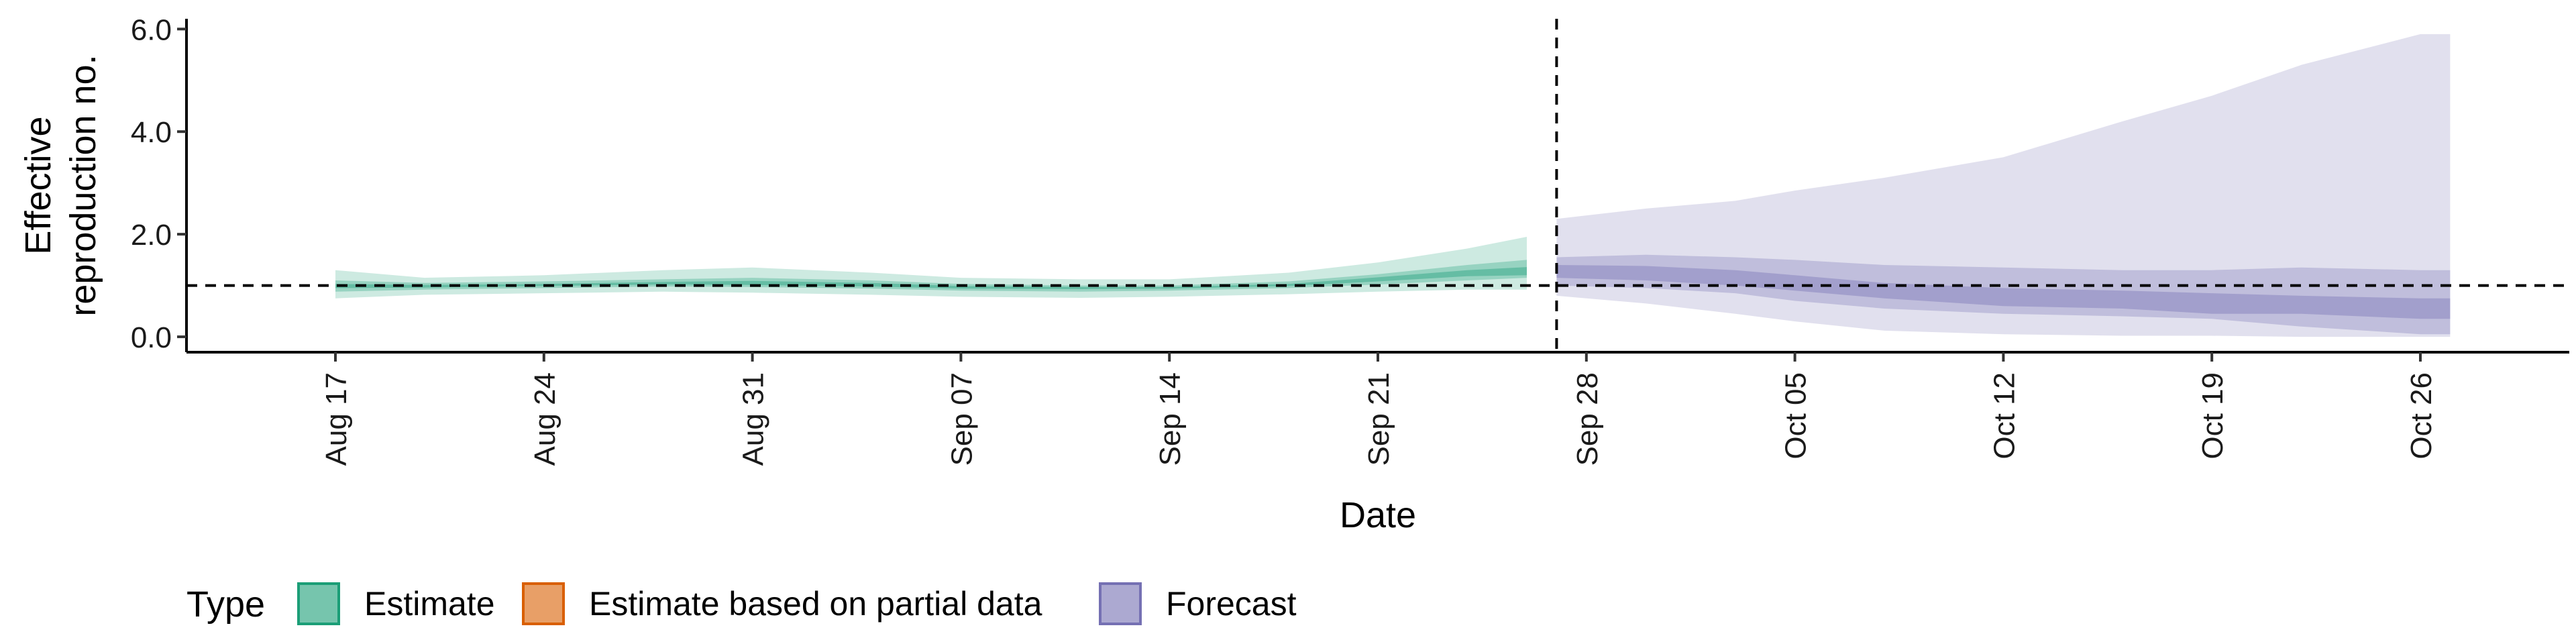 The image size is (2576, 644). I want to click on y-tick-label: 6.0, so click(151, 29).